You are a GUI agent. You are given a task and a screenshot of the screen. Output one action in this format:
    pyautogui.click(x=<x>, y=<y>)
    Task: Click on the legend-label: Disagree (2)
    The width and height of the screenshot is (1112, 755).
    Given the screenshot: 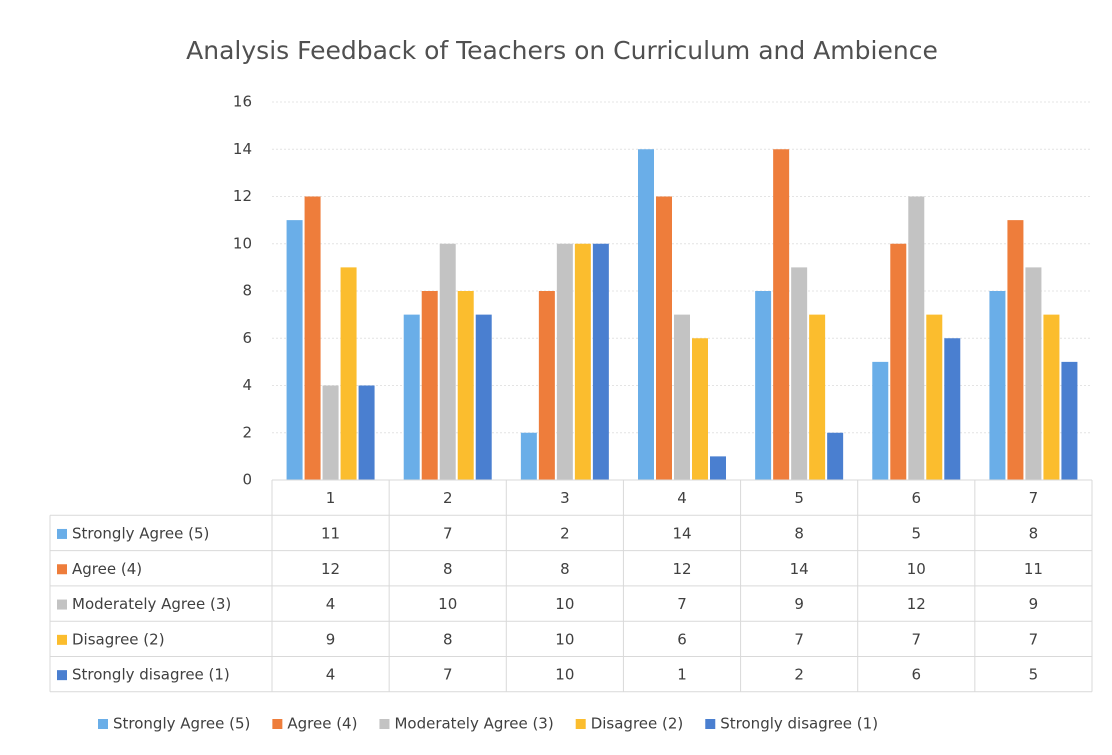 What is the action you would take?
    pyautogui.click(x=637, y=724)
    